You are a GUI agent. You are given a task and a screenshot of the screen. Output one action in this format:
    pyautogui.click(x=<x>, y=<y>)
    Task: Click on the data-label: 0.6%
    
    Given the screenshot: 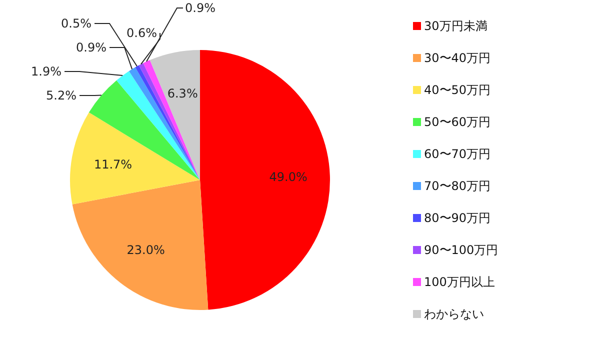 What is the action you would take?
    pyautogui.click(x=141, y=33)
    